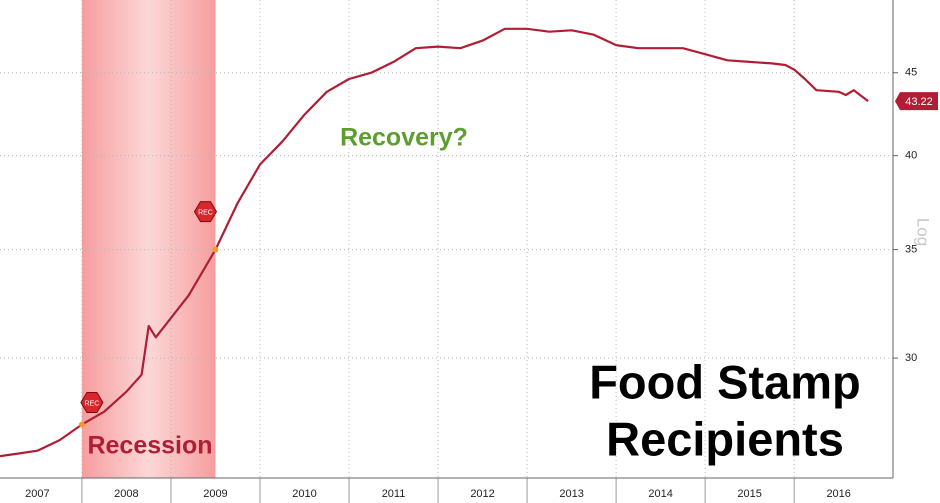  Describe the element at coordinates (126, 494) in the screenshot. I see `x-tick-label: 2008` at that location.